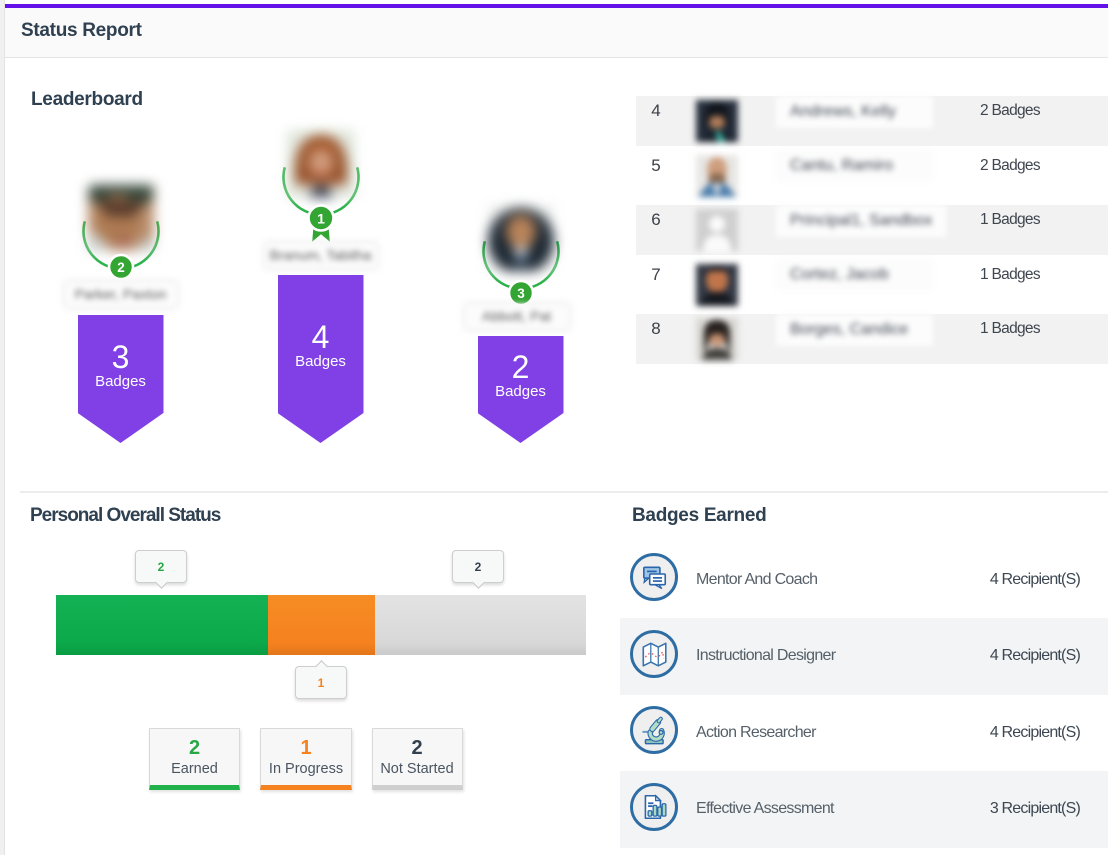  I want to click on svg-text: 3, so click(521, 293).